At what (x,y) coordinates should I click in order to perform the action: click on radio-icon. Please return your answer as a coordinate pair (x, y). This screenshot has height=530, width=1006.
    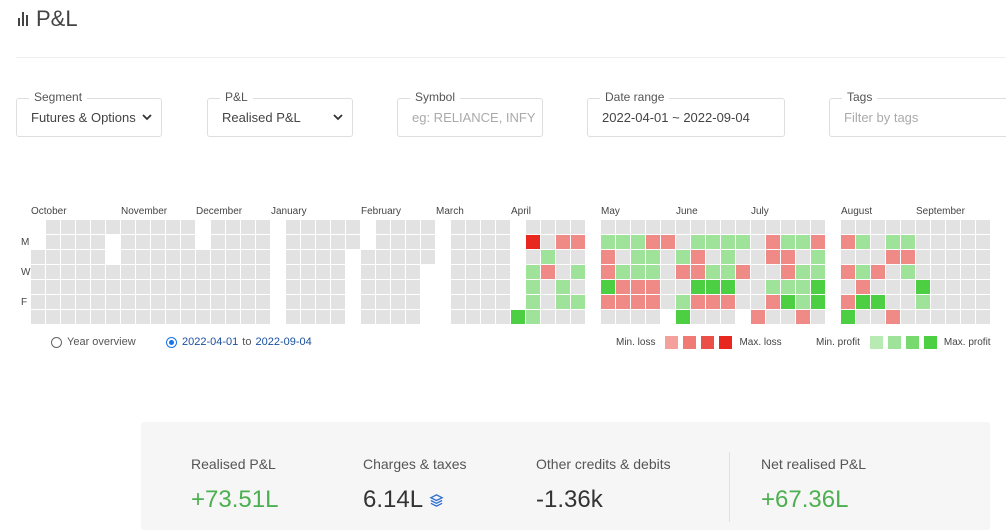
    Looking at the image, I should click on (56, 342).